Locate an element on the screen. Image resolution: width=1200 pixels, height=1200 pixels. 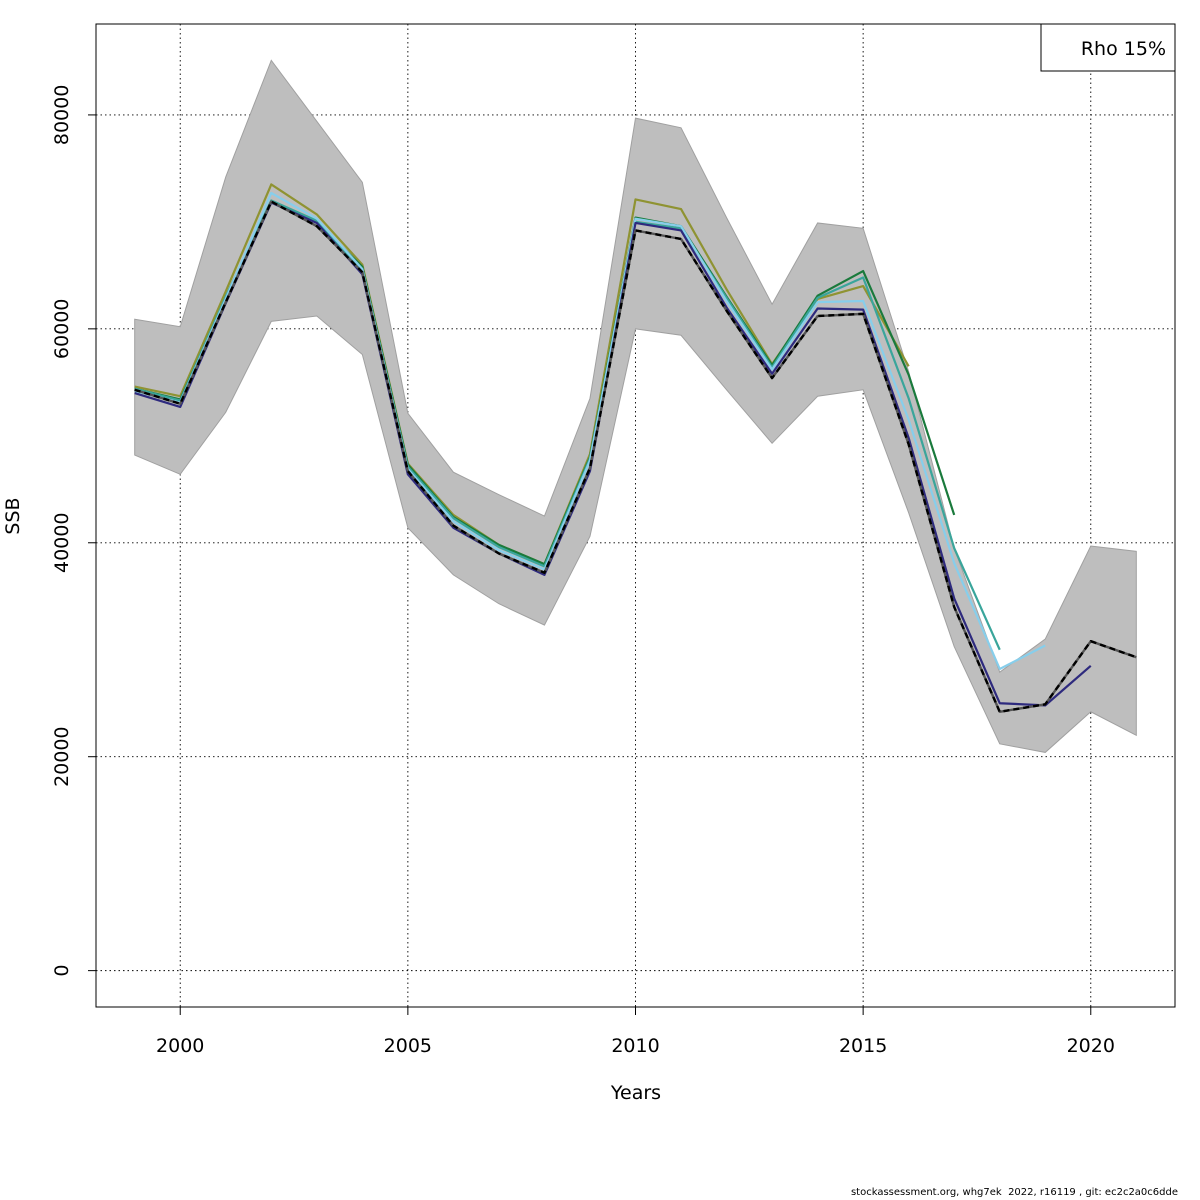
x-tick-label-2000: 2000 is located at coordinates (180, 1046).